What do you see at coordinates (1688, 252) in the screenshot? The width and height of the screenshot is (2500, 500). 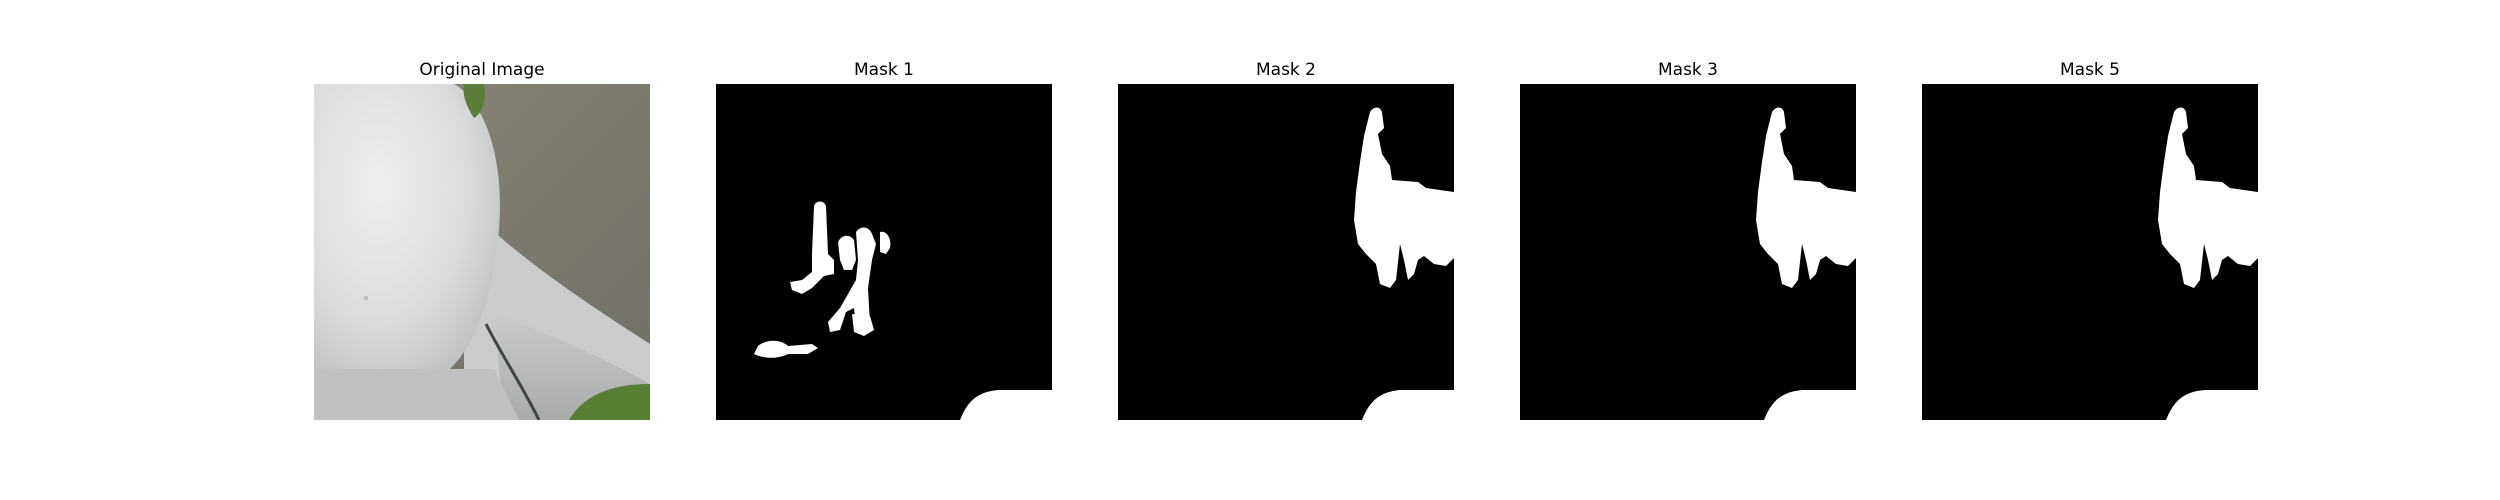 I see `mask-3-image` at bounding box center [1688, 252].